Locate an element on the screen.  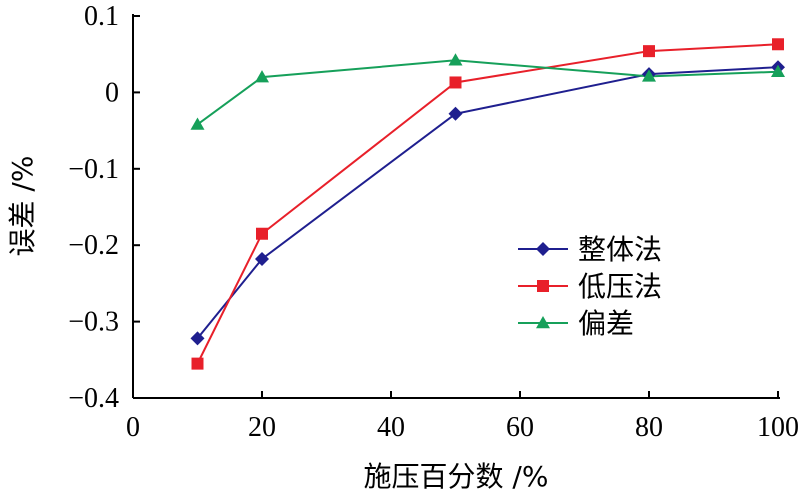
x-tick-label: 40 is located at coordinates (391, 427).